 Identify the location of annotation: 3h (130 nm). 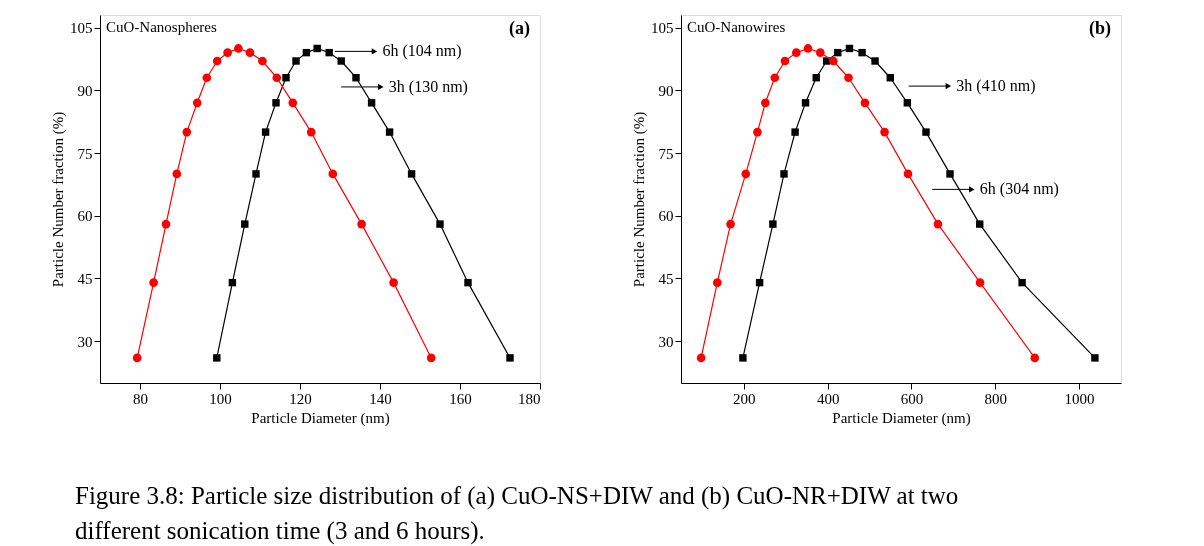
(428, 86).